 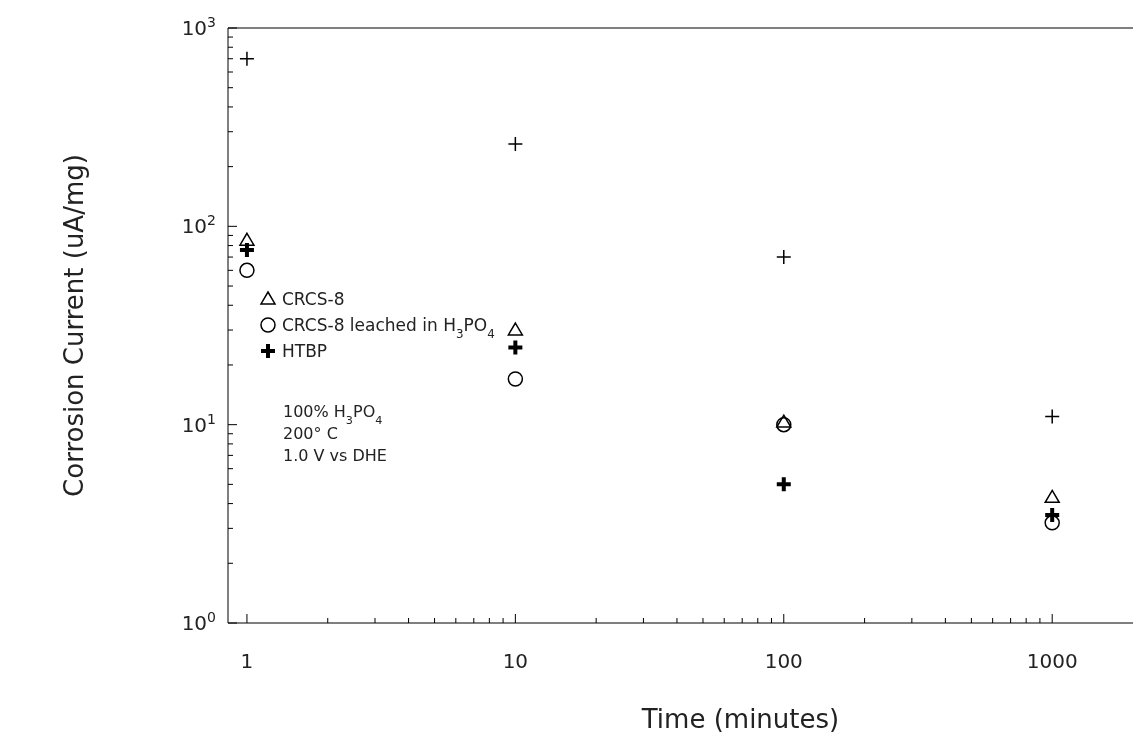 What do you see at coordinates (515, 661) in the screenshot?
I see `x-tick-label: 10` at bounding box center [515, 661].